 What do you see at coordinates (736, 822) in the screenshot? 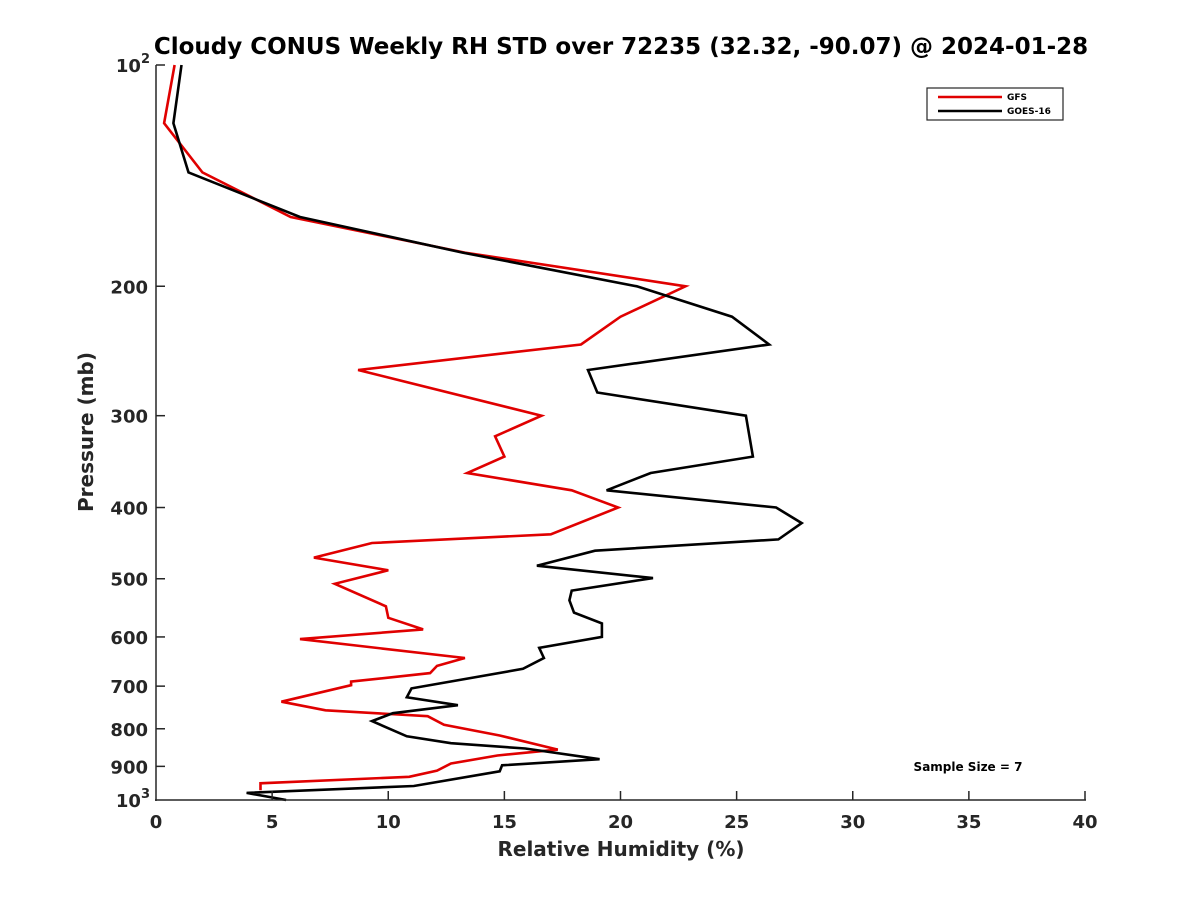
I see `x-tick-label: 25` at bounding box center [736, 822].